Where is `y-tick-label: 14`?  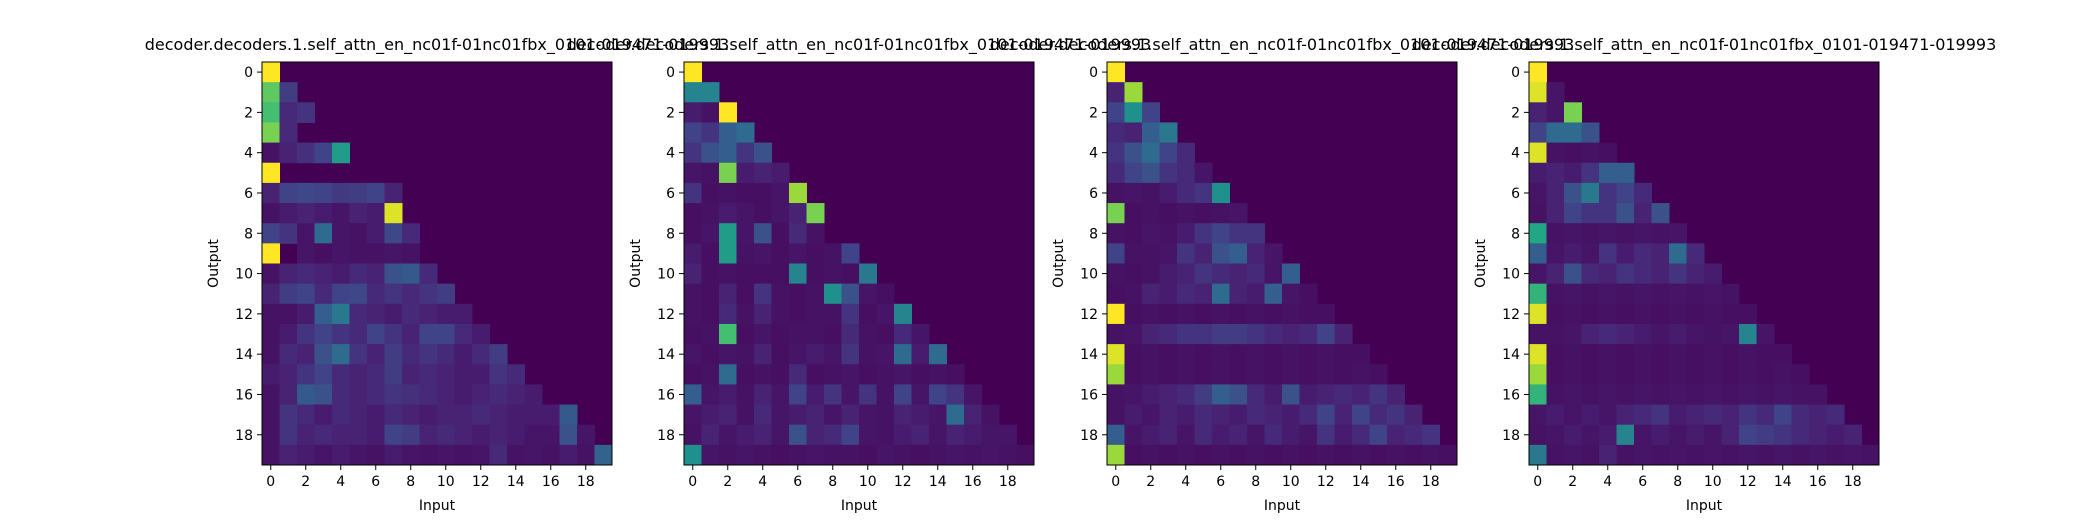
y-tick-label: 14 is located at coordinates (1089, 355).